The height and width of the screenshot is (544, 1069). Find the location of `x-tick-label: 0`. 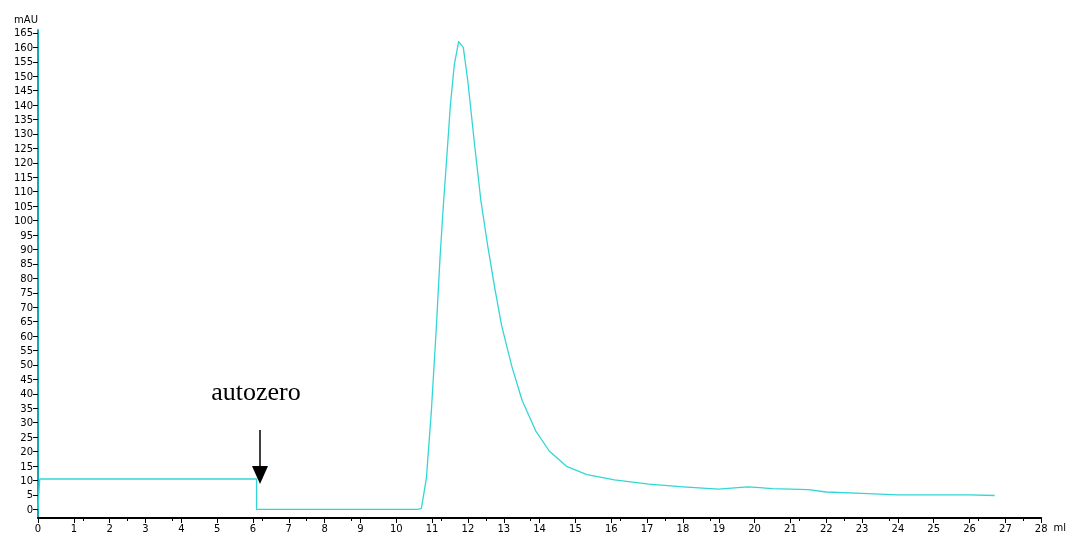

x-tick-label: 0 is located at coordinates (38, 528).